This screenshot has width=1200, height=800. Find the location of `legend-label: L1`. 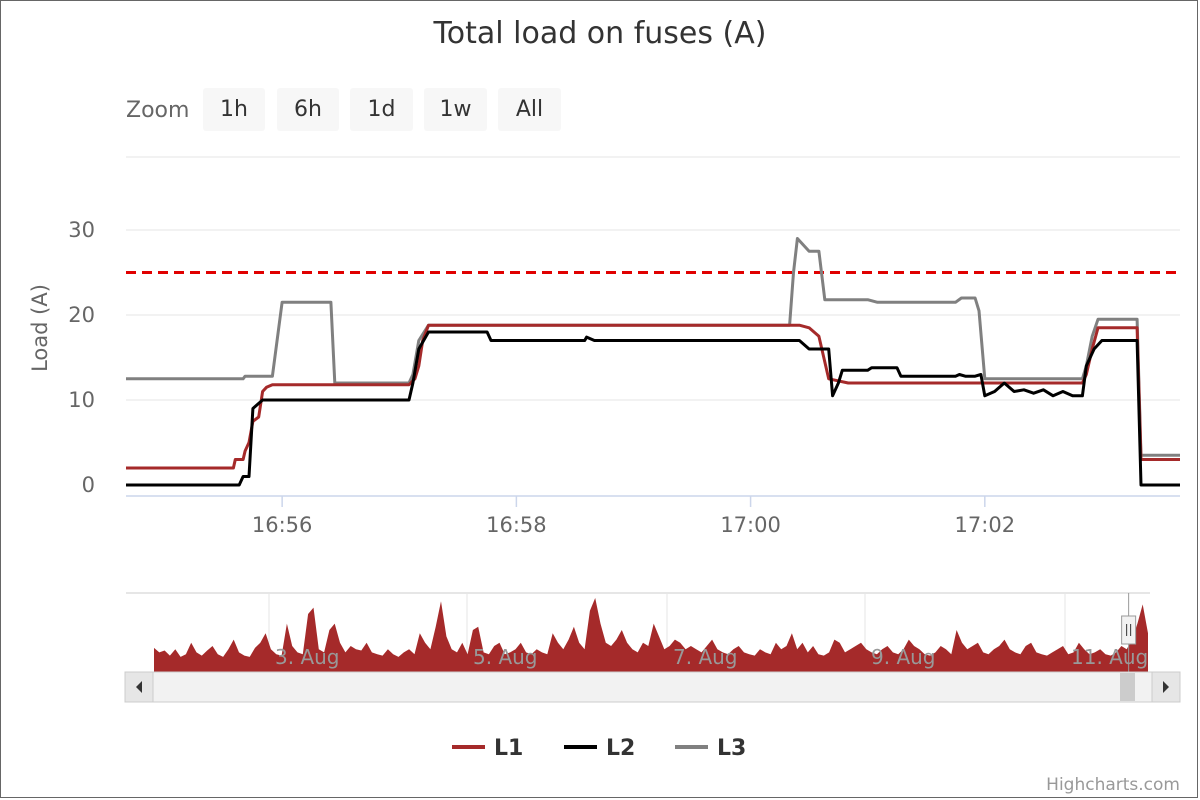

legend-label: L1 is located at coordinates (508, 748).